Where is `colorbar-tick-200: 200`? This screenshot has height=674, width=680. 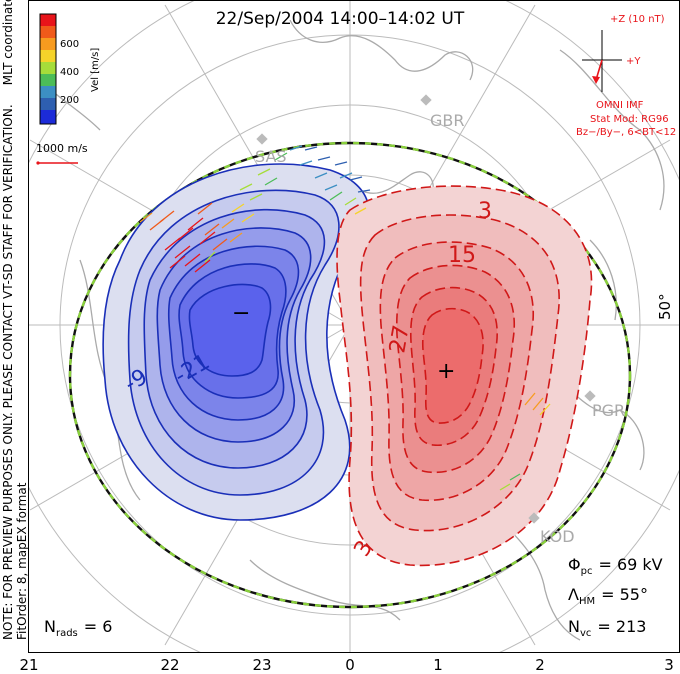 colorbar-tick-200: 200 is located at coordinates (69, 100).